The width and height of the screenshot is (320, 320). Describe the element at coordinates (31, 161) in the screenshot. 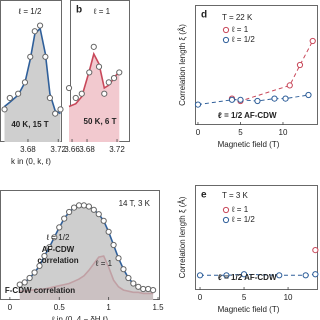

I see `x-axis-label: k in (0, k, ℓ)` at that location.